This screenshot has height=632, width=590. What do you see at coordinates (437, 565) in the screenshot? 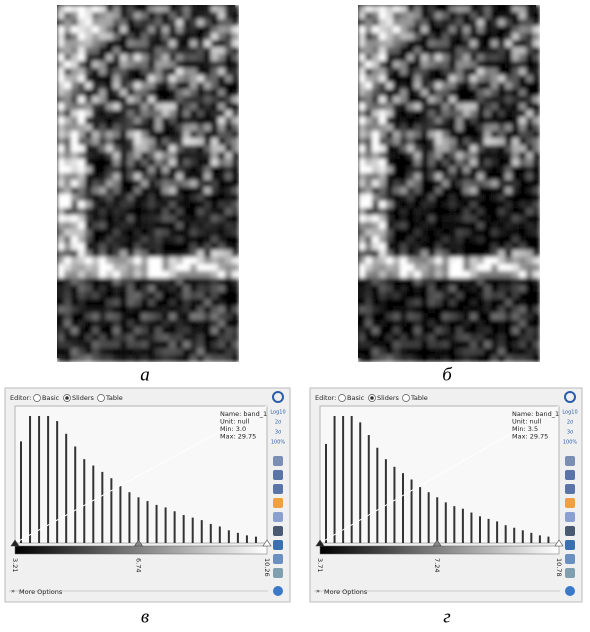
I see `slider-label: 7.24` at bounding box center [437, 565].